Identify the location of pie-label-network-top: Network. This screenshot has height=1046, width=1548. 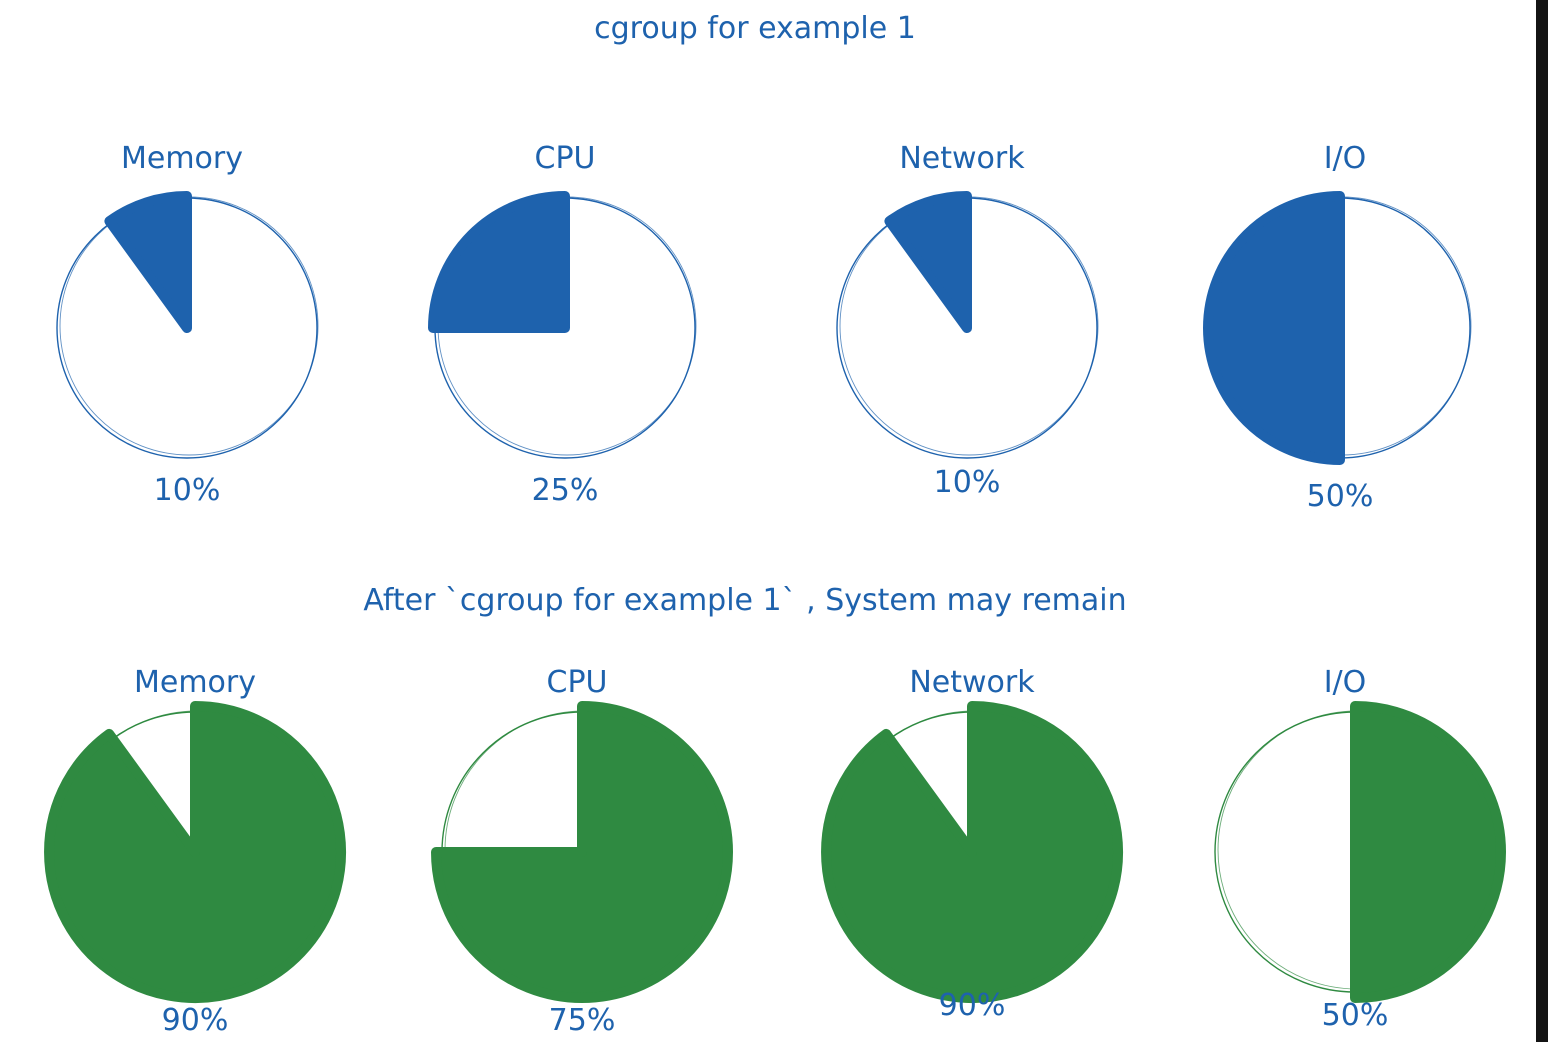
(962, 158).